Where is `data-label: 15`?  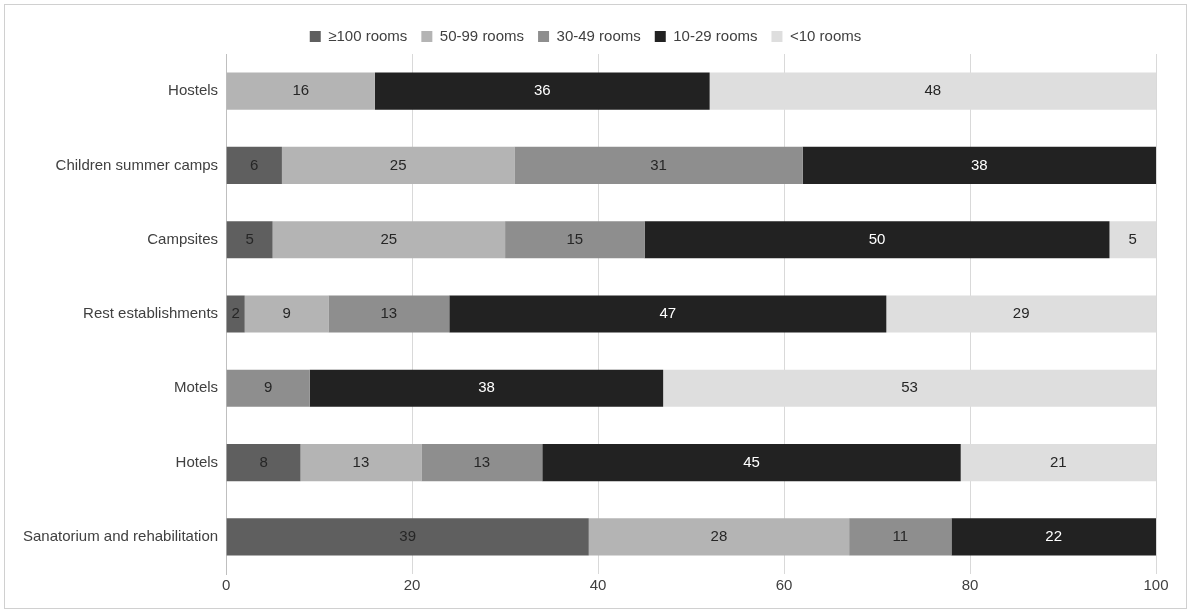 data-label: 15 is located at coordinates (575, 238).